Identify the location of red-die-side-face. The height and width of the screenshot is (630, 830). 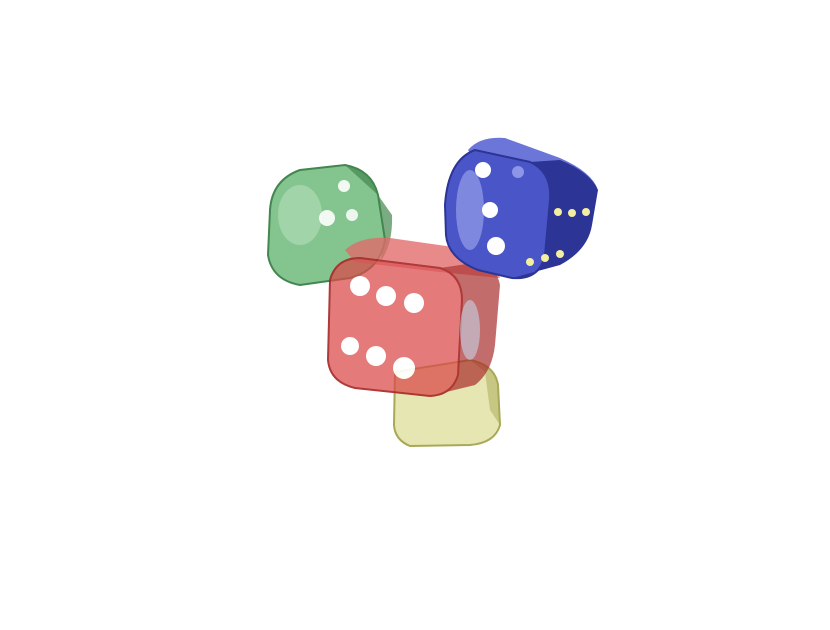
(465, 329).